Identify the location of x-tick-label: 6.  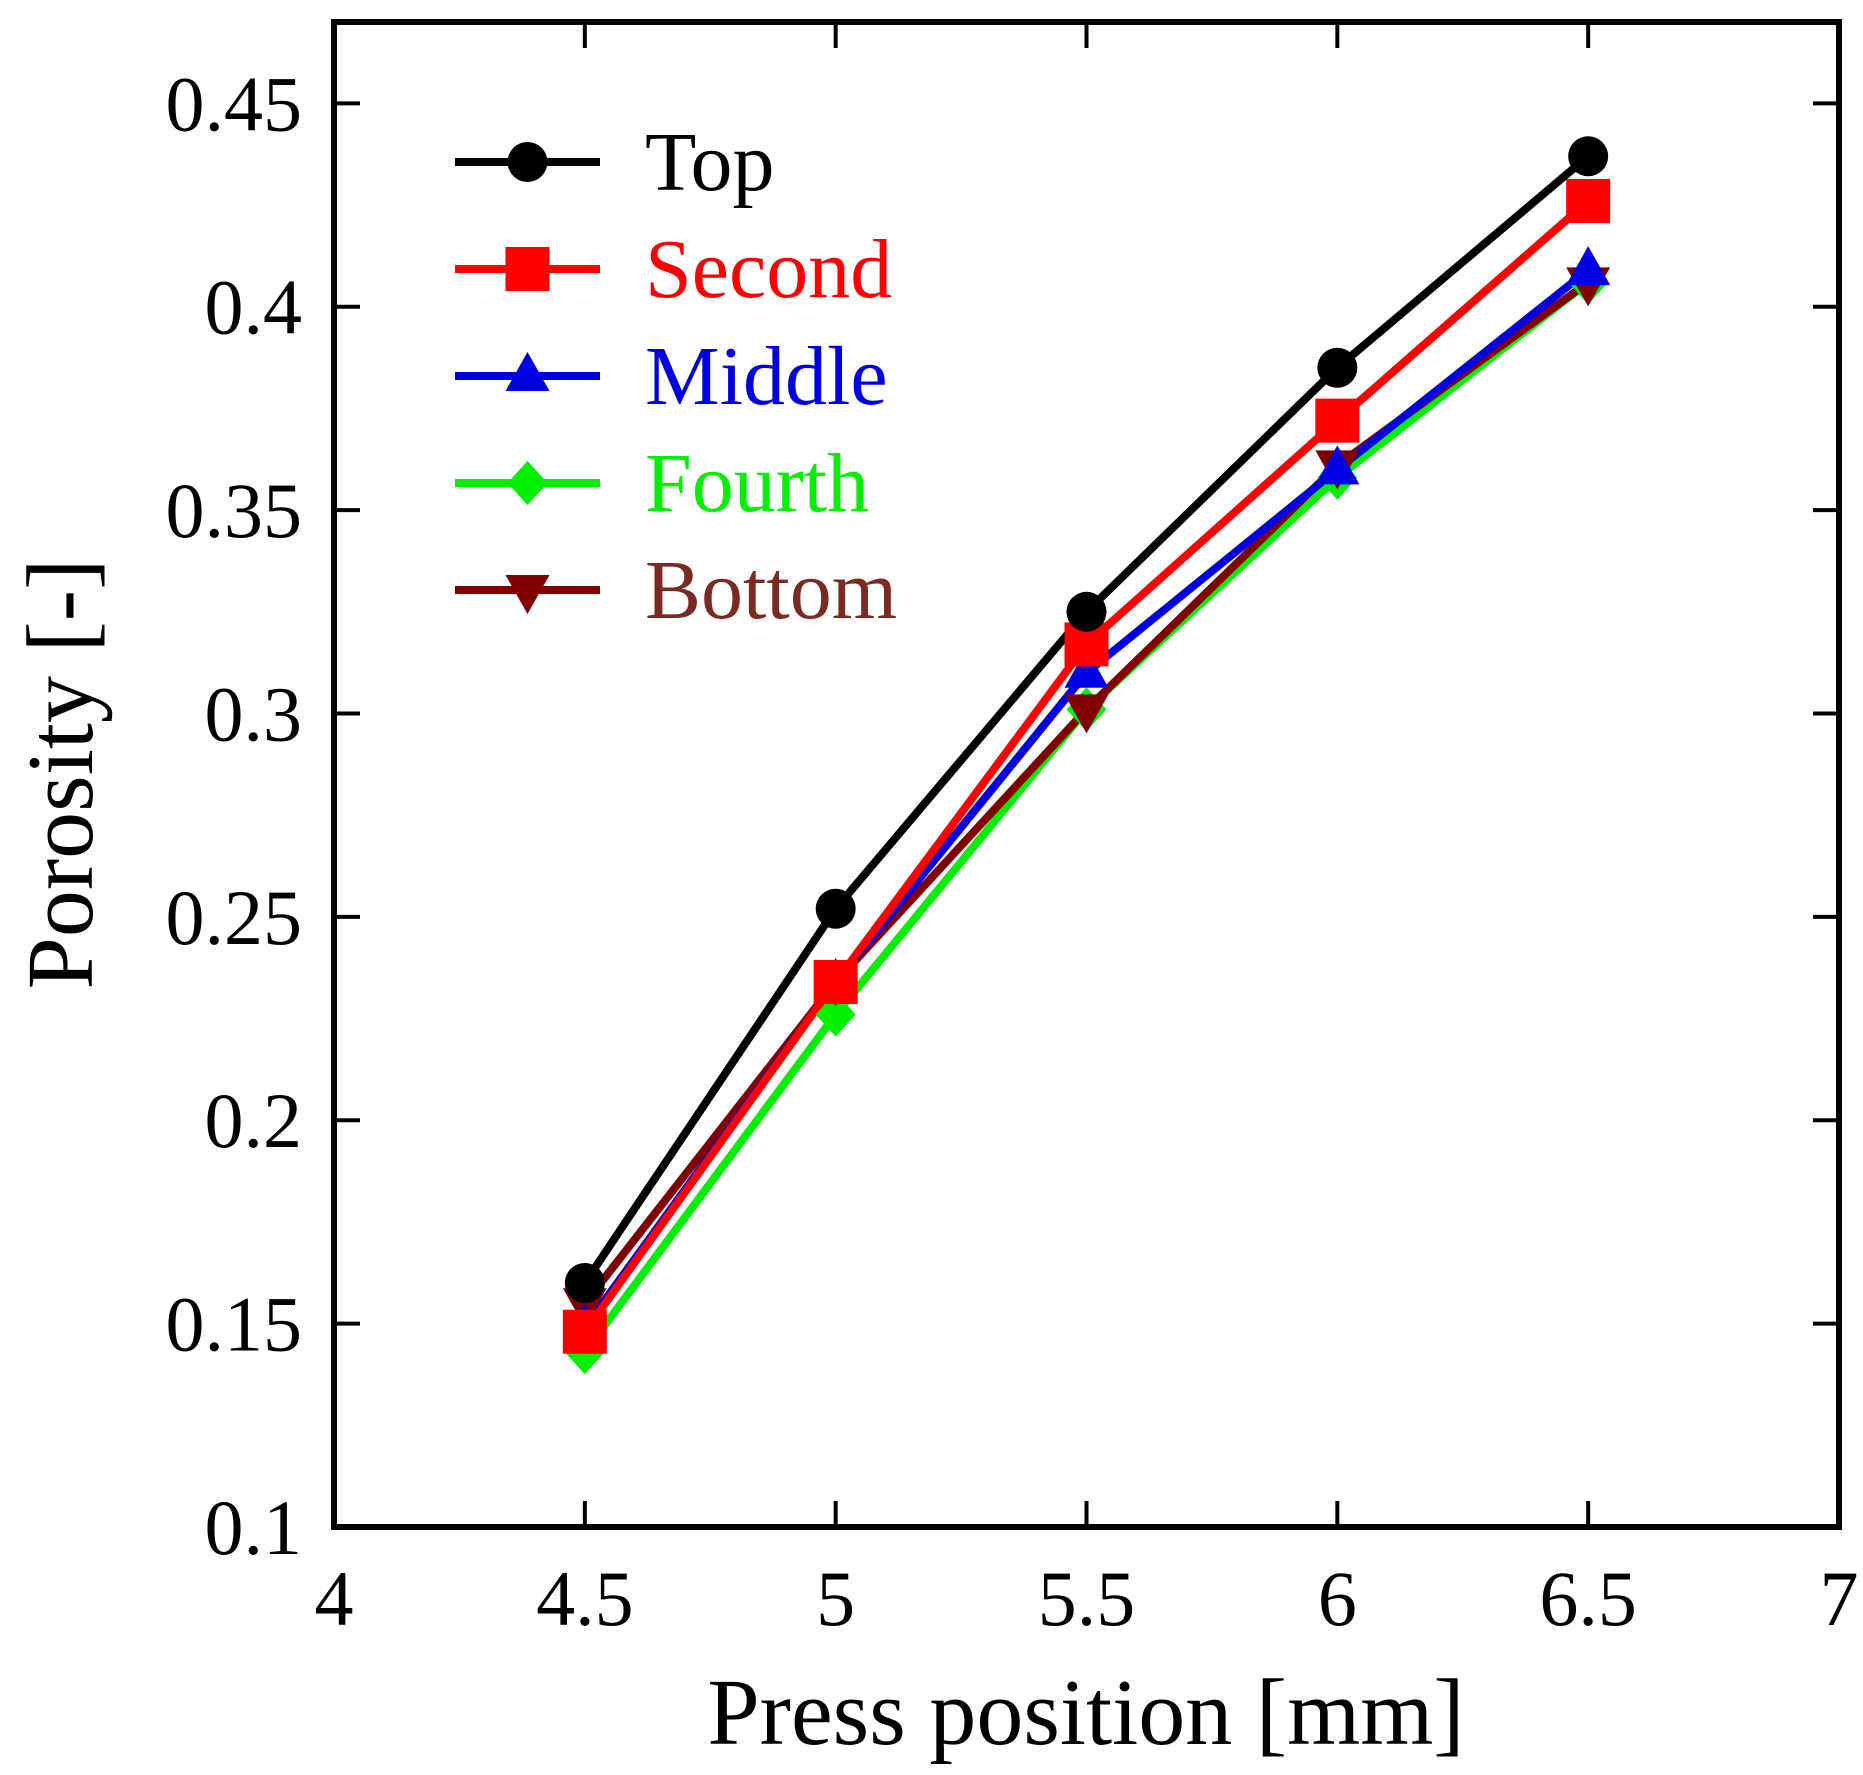
(1337, 1598).